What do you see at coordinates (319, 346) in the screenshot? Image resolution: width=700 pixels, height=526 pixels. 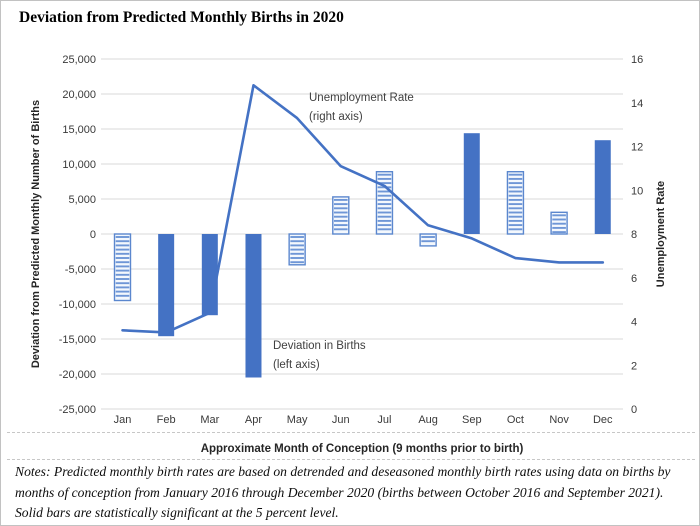 I see `svg-text: Deviation in Births` at bounding box center [319, 346].